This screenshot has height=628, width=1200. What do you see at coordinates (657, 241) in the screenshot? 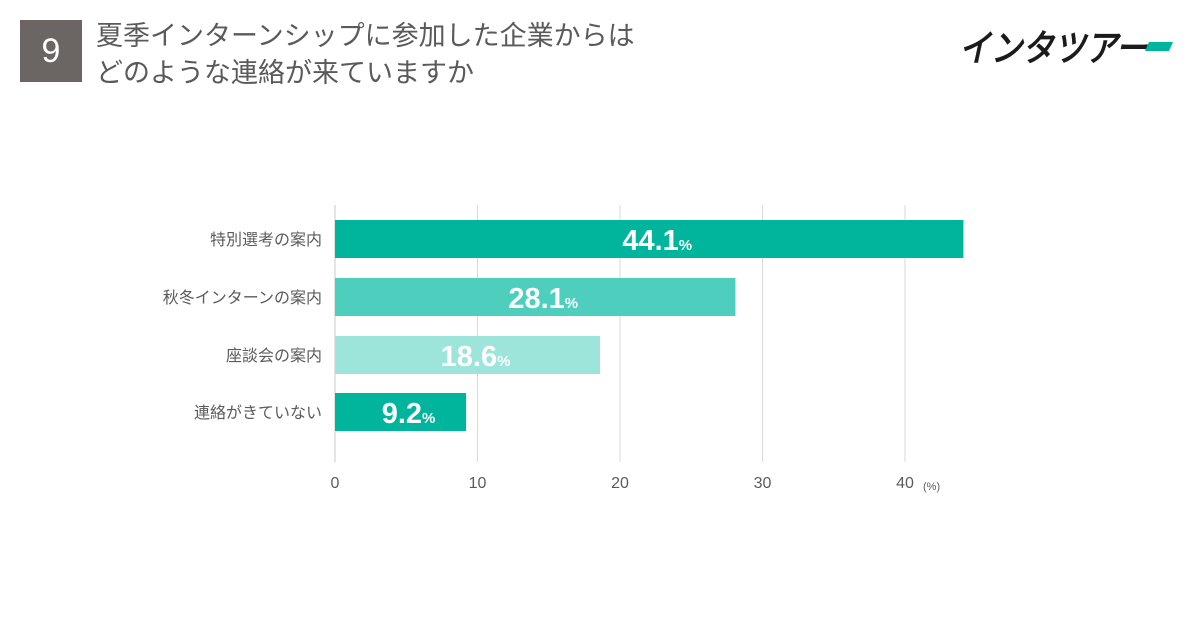
I see `value-label: 44.1%` at bounding box center [657, 241].